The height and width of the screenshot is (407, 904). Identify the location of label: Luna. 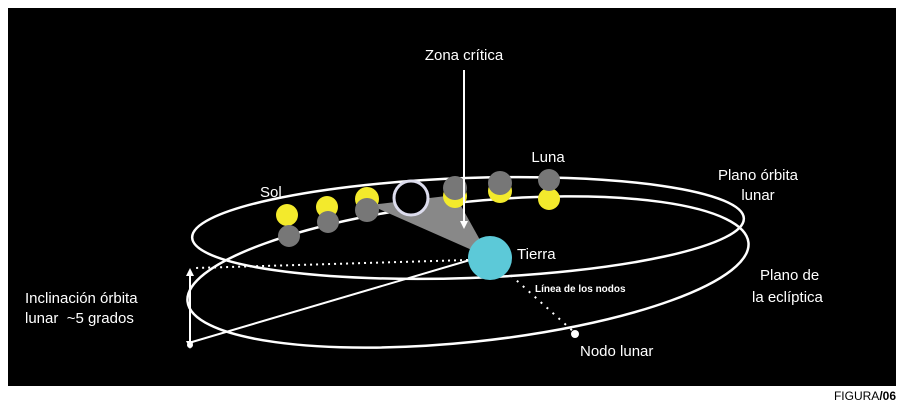
(548, 157).